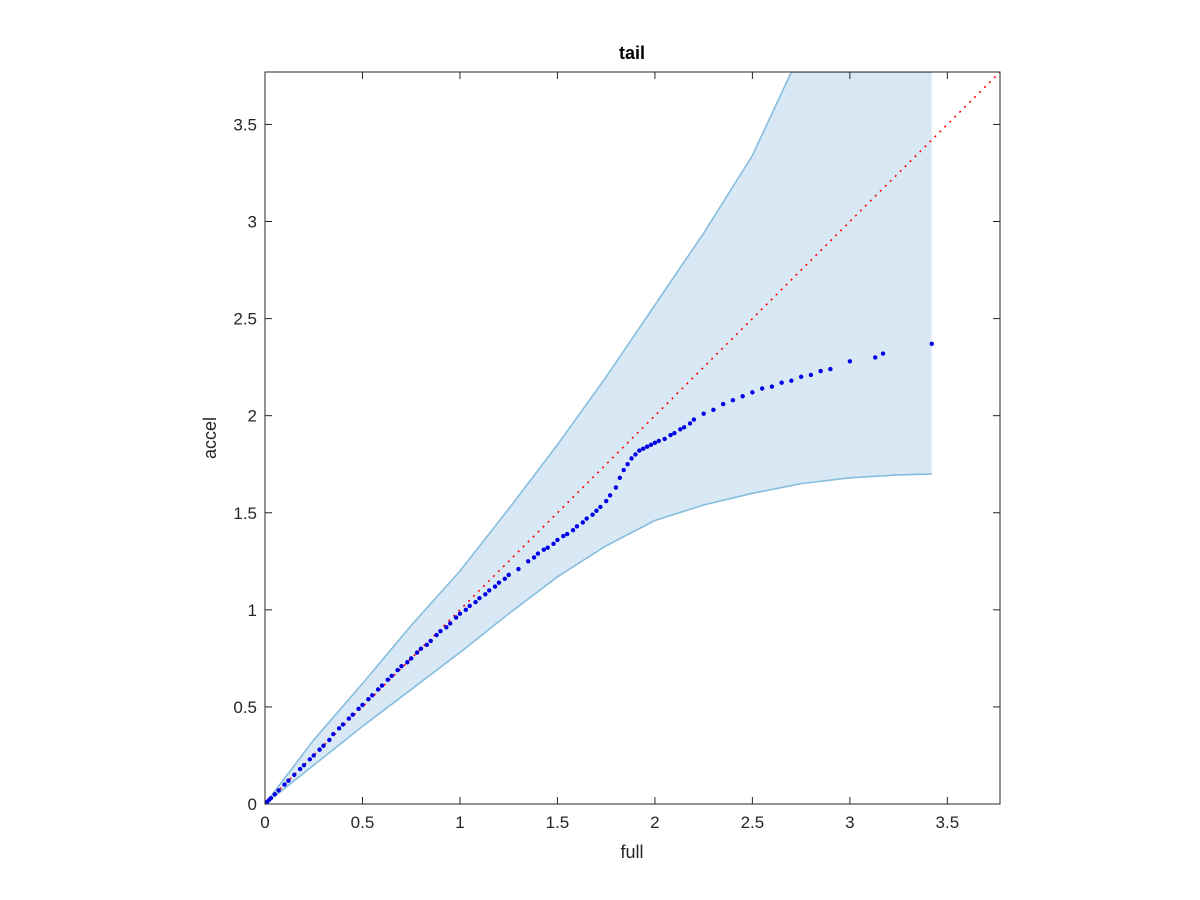 The height and width of the screenshot is (900, 1200). Describe the element at coordinates (252, 804) in the screenshot. I see `y-tick-label: 0` at that location.